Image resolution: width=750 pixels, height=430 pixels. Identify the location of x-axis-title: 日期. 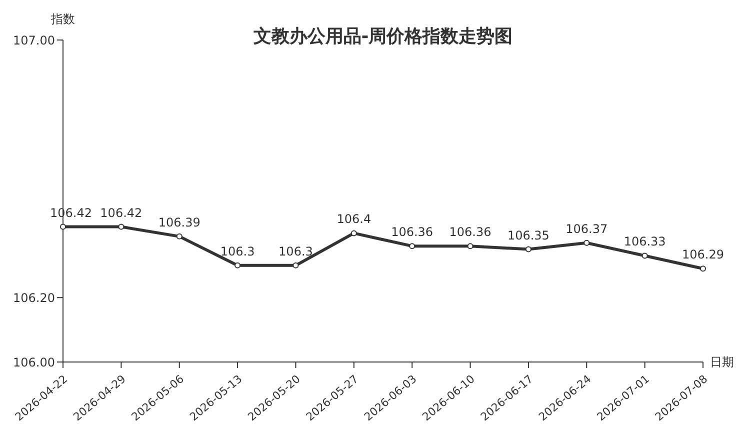
(722, 362).